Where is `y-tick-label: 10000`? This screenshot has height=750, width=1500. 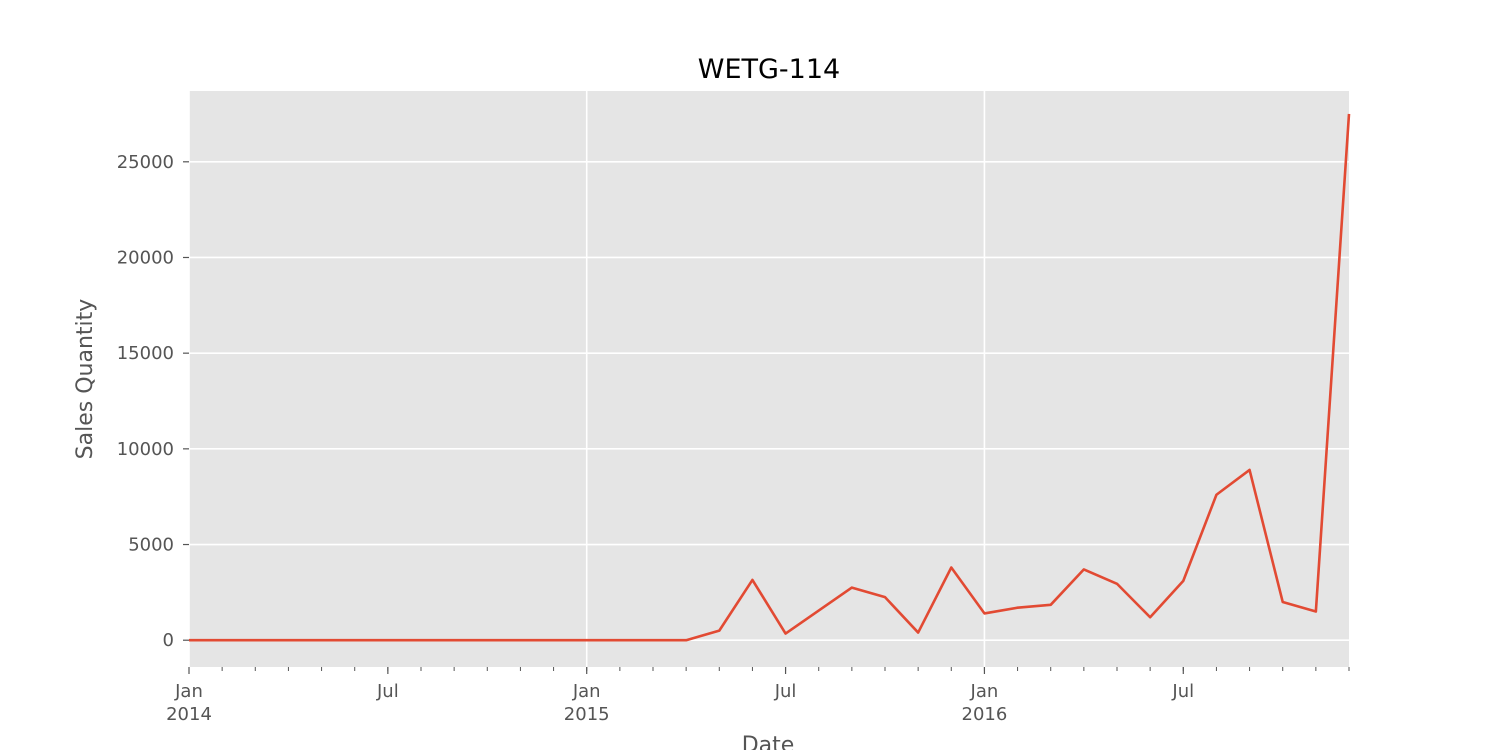 y-tick-label: 10000 is located at coordinates (145, 449).